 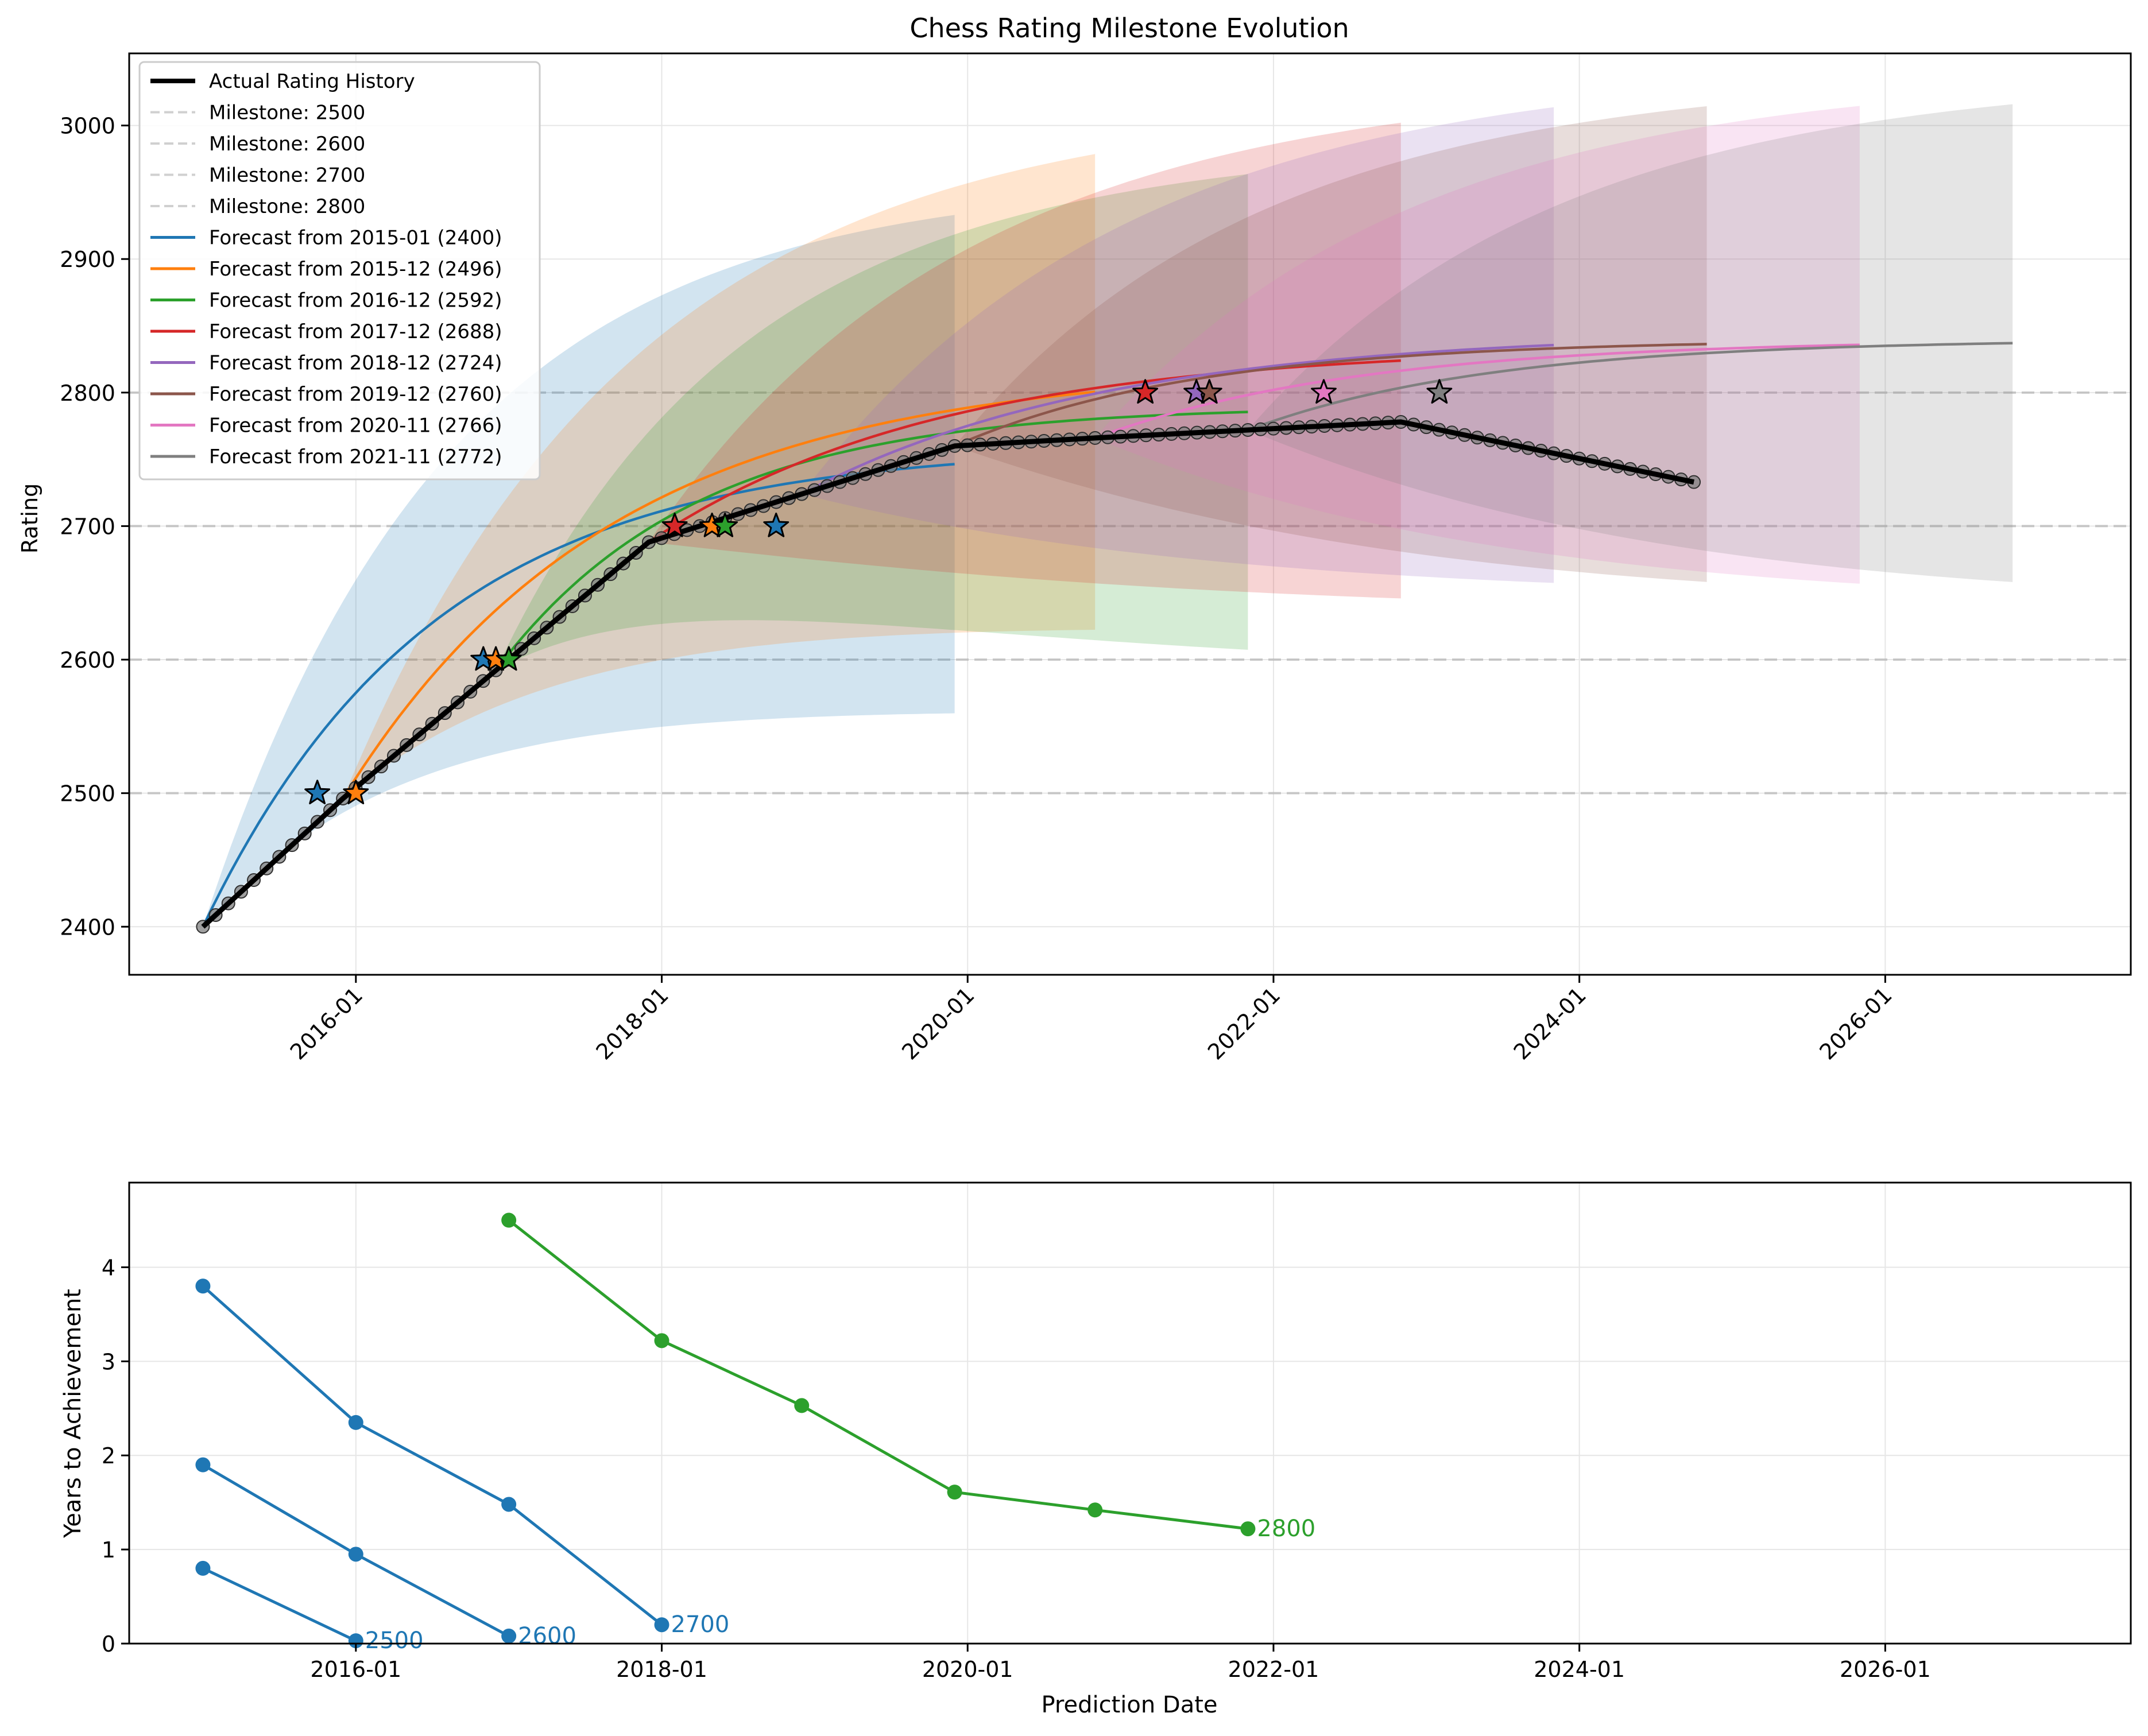 I want to click on top-y-tick-label: 3000, so click(x=87, y=126).